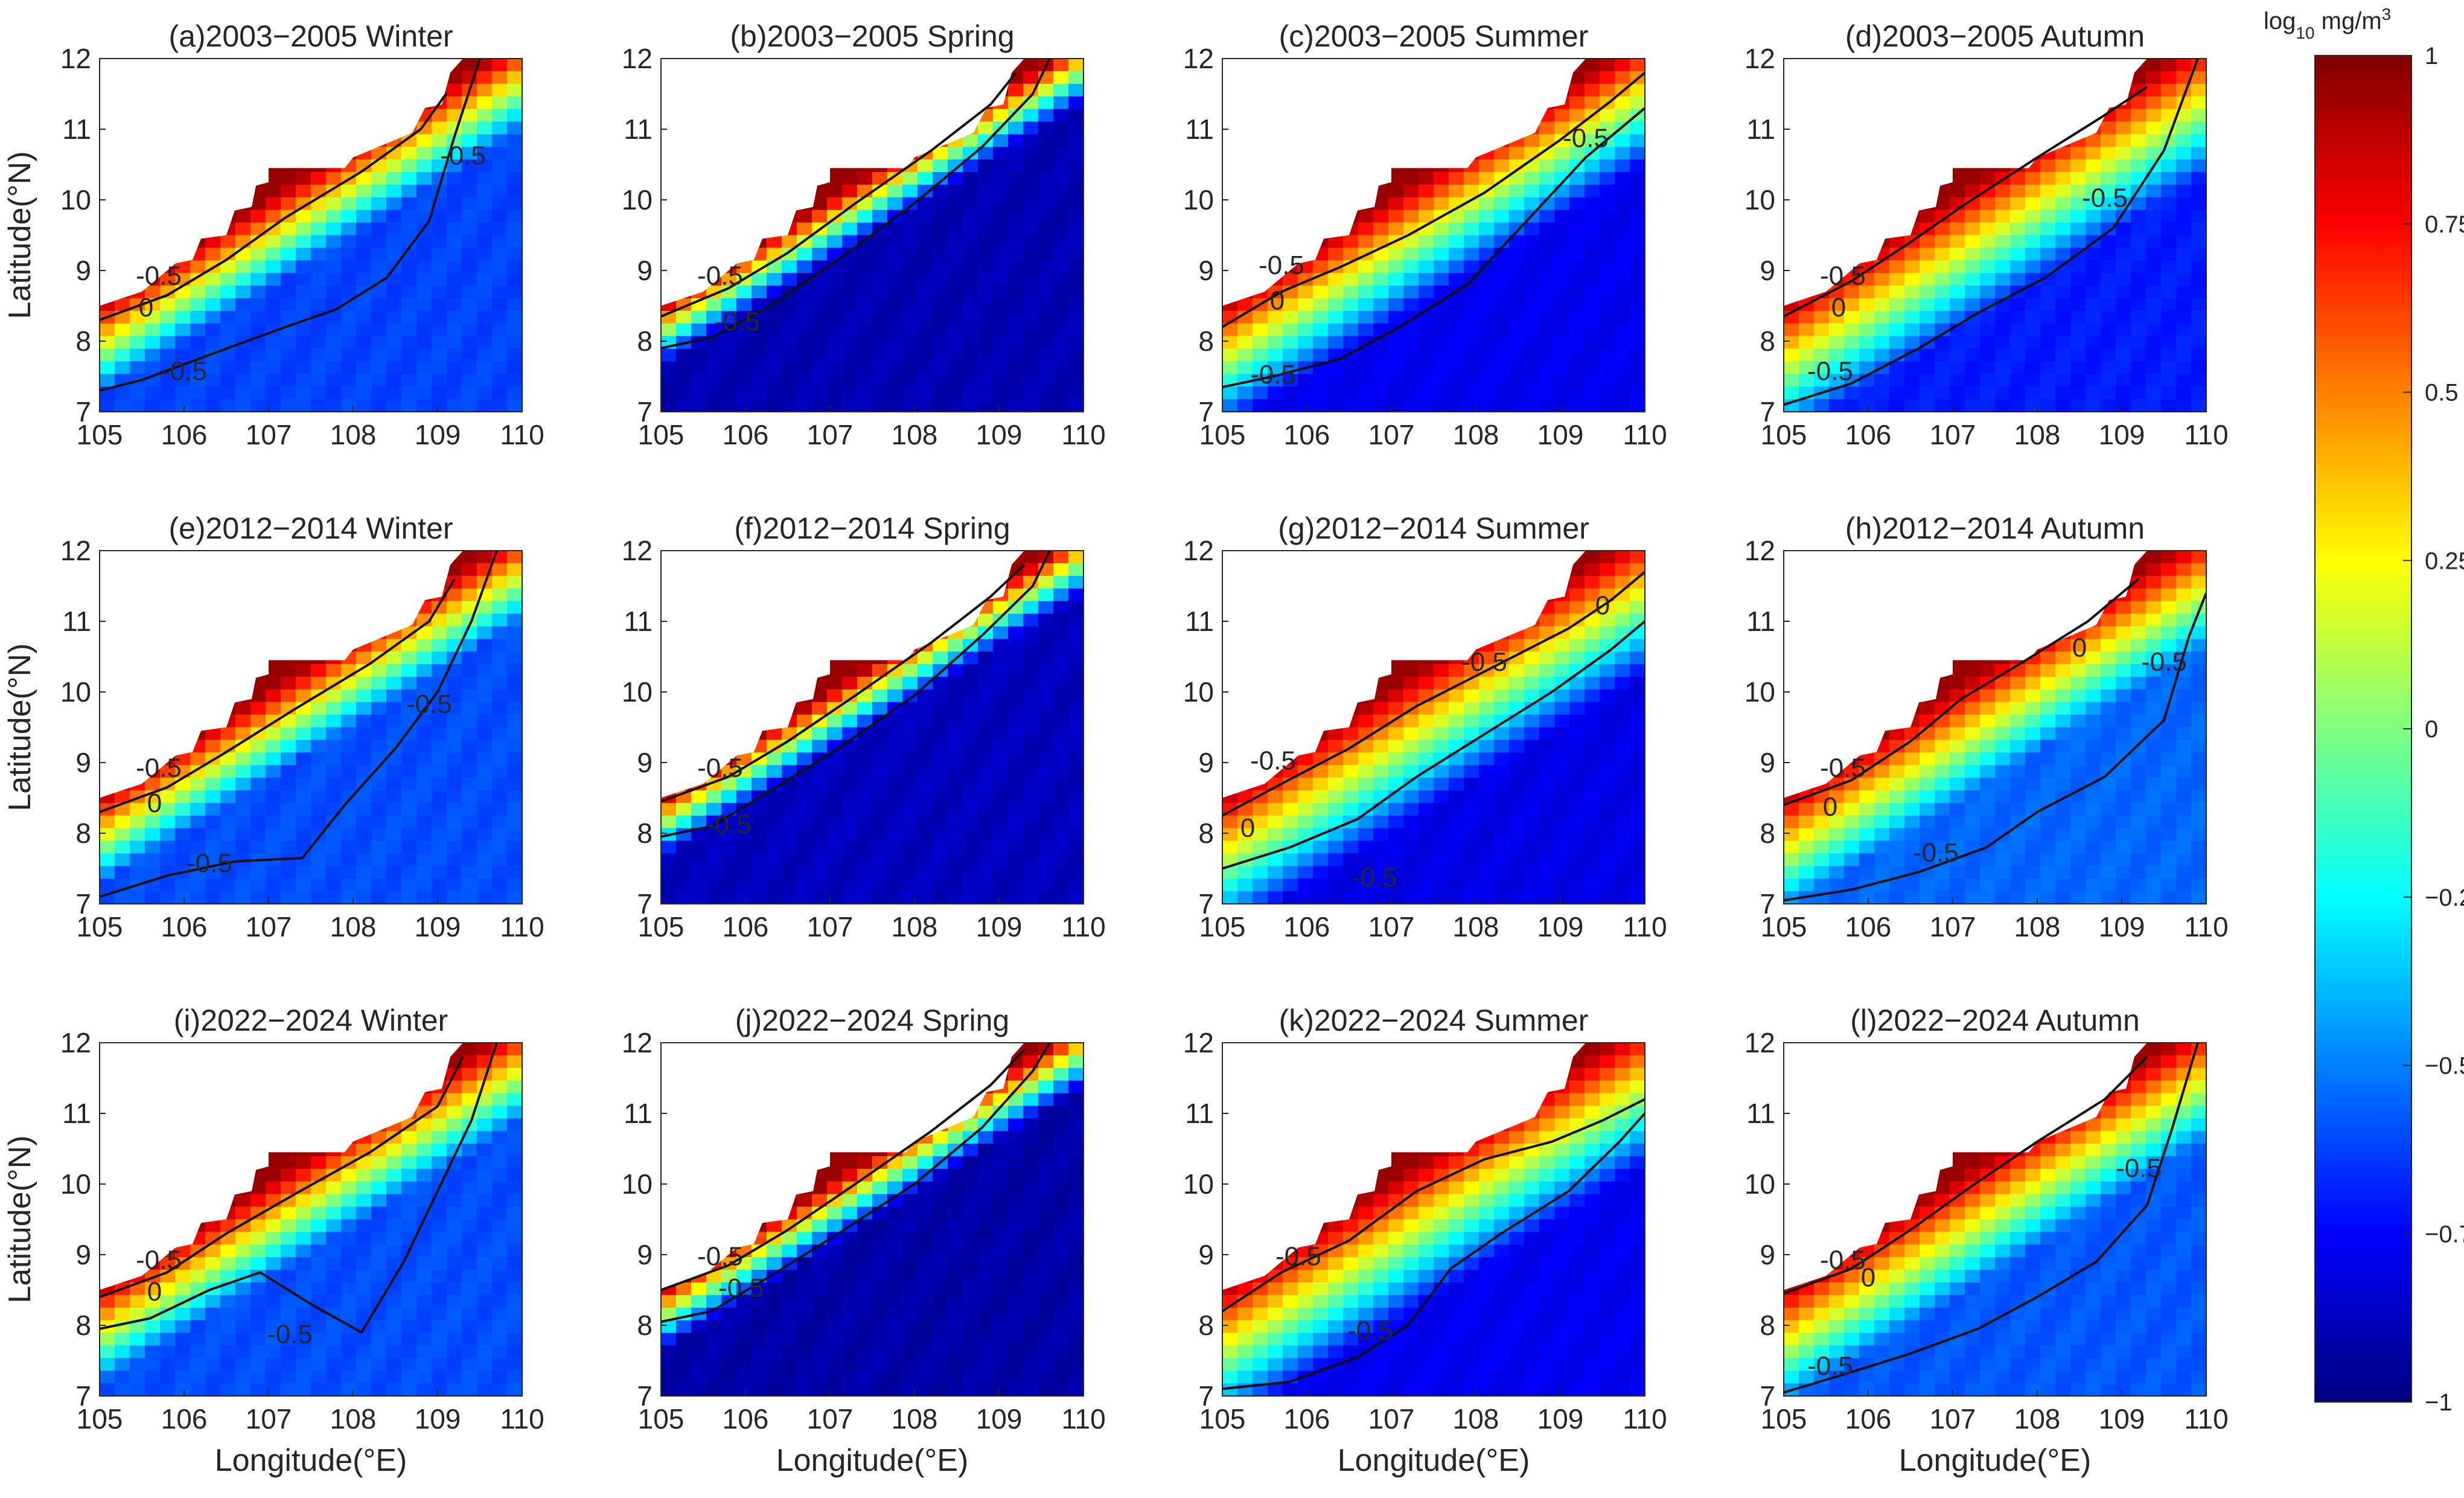 The image size is (2464, 1498). I want to click on land-mask, so click(281, 182).